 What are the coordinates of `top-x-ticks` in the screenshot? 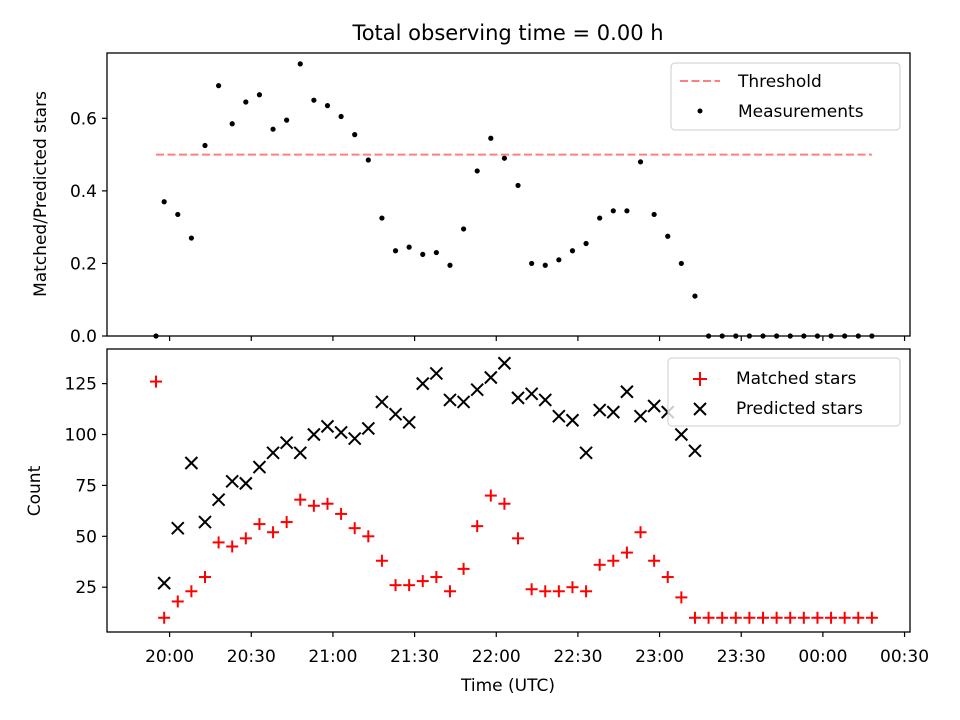 It's located at (537, 338).